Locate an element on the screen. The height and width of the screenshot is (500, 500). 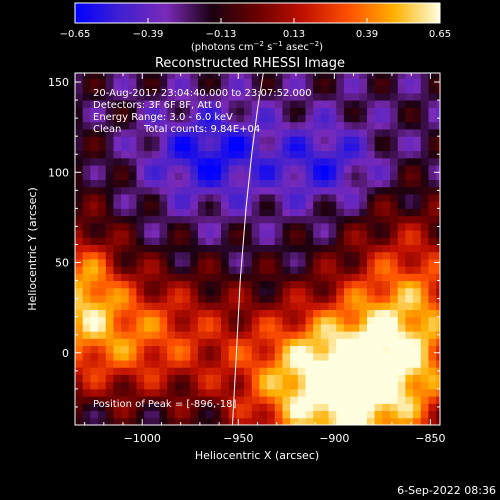
y-tick-label: 50 is located at coordinates (62, 263).